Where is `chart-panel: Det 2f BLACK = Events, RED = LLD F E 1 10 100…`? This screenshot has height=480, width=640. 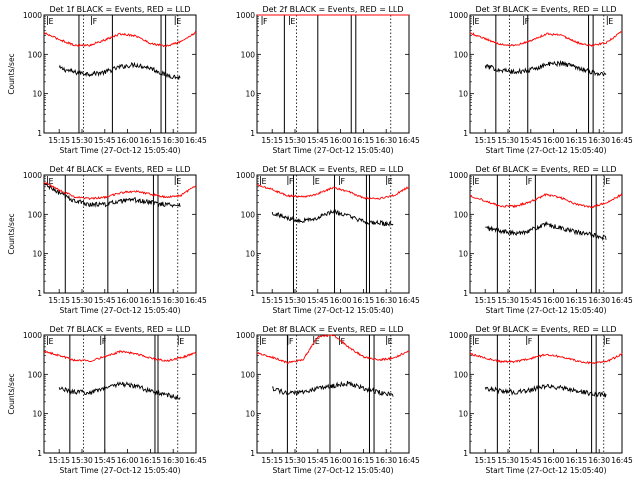 chart-panel: Det 2f BLACK = Events, RED = LLD F E 1 10 100… is located at coordinates (328, 80).